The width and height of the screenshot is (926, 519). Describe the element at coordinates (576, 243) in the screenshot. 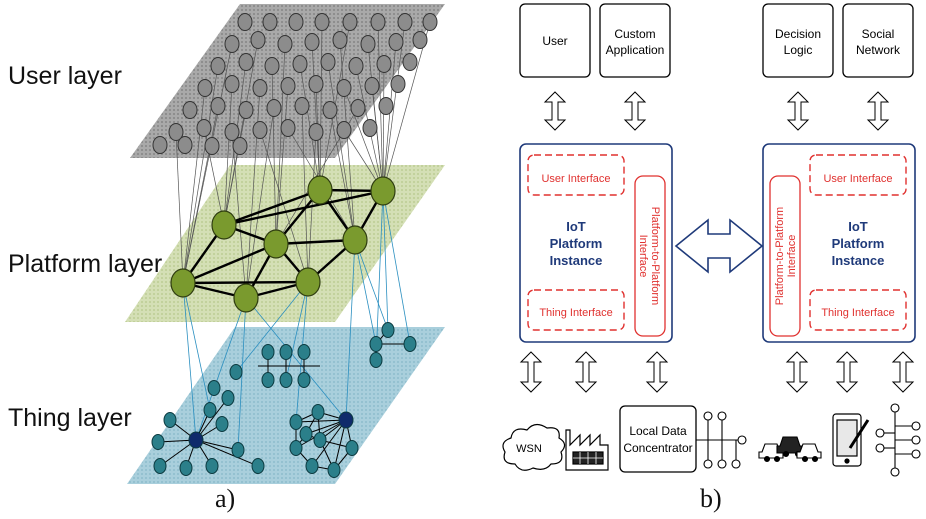

I see `left-platform-title: IoT Platform Instance` at that location.